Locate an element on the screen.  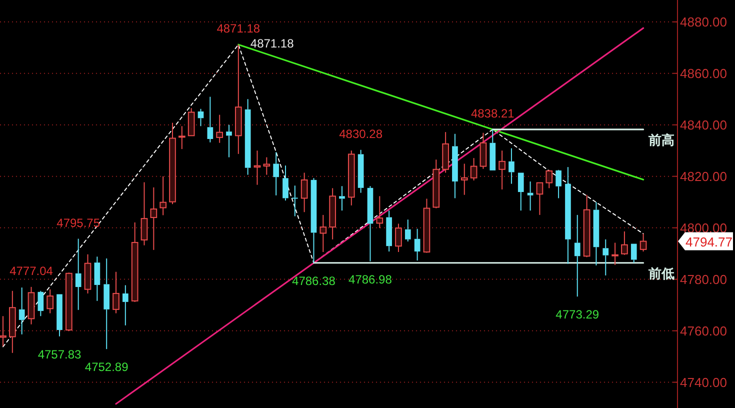
series-label: 前高 is located at coordinates (660, 140).